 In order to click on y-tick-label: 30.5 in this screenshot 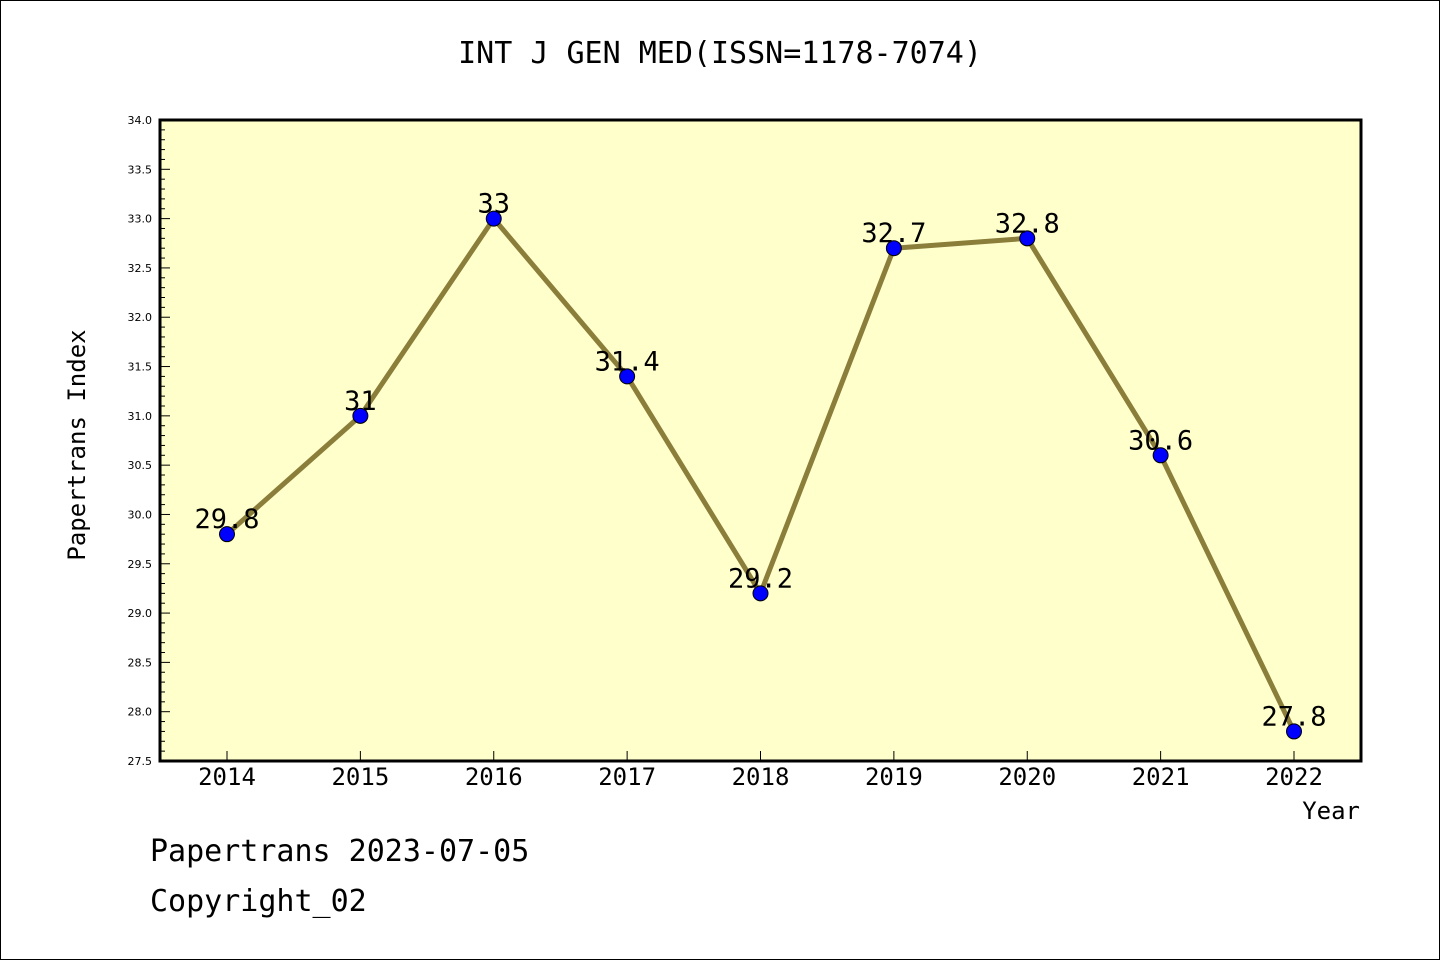, I will do `click(140, 465)`.